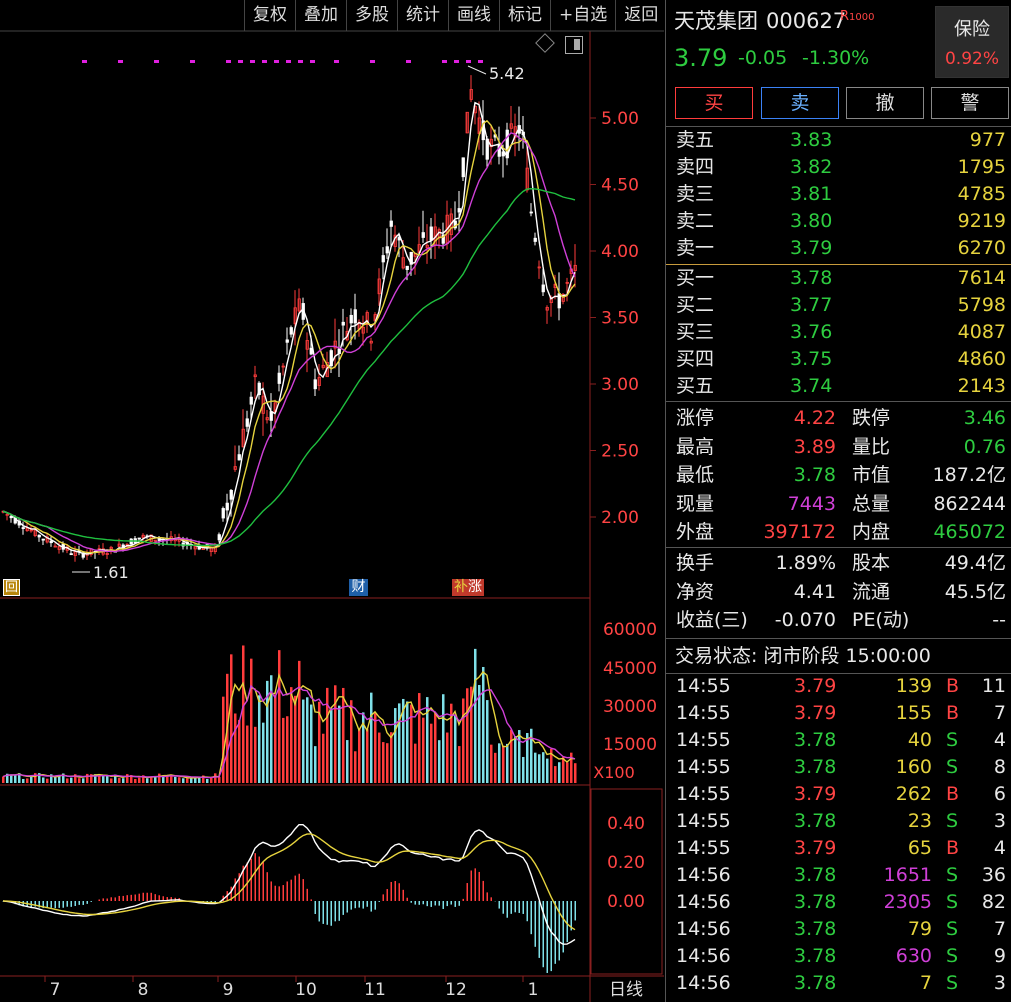  What do you see at coordinates (836, 58) in the screenshot?
I see `price-change-pct: -1.30%` at bounding box center [836, 58].